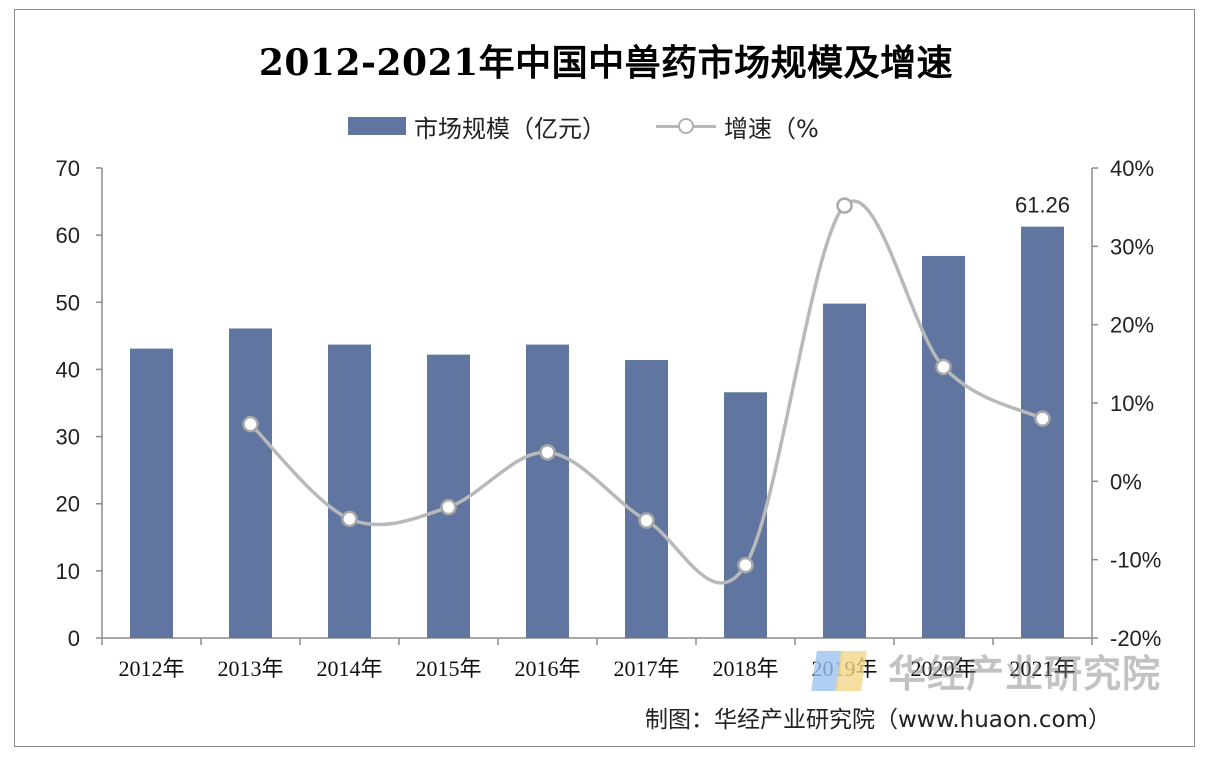 The image size is (1212, 762). I want to click on bar-2021年, so click(1042, 432).